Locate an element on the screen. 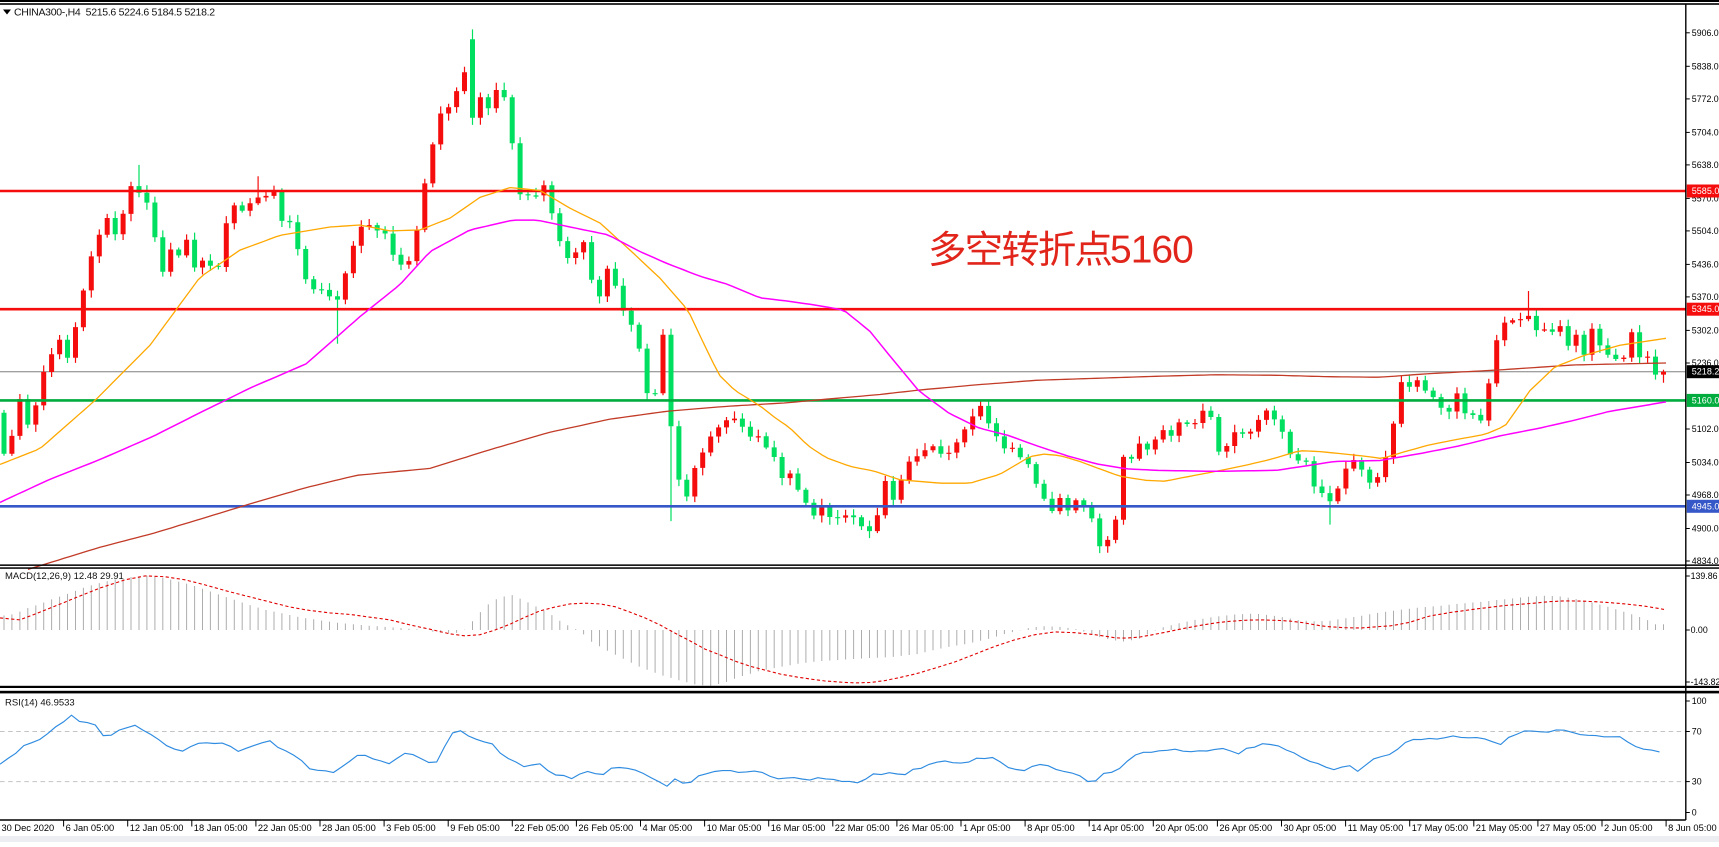 The height and width of the screenshot is (847, 1719). svg-text: 22 Feb 05:00 is located at coordinates (541, 828).